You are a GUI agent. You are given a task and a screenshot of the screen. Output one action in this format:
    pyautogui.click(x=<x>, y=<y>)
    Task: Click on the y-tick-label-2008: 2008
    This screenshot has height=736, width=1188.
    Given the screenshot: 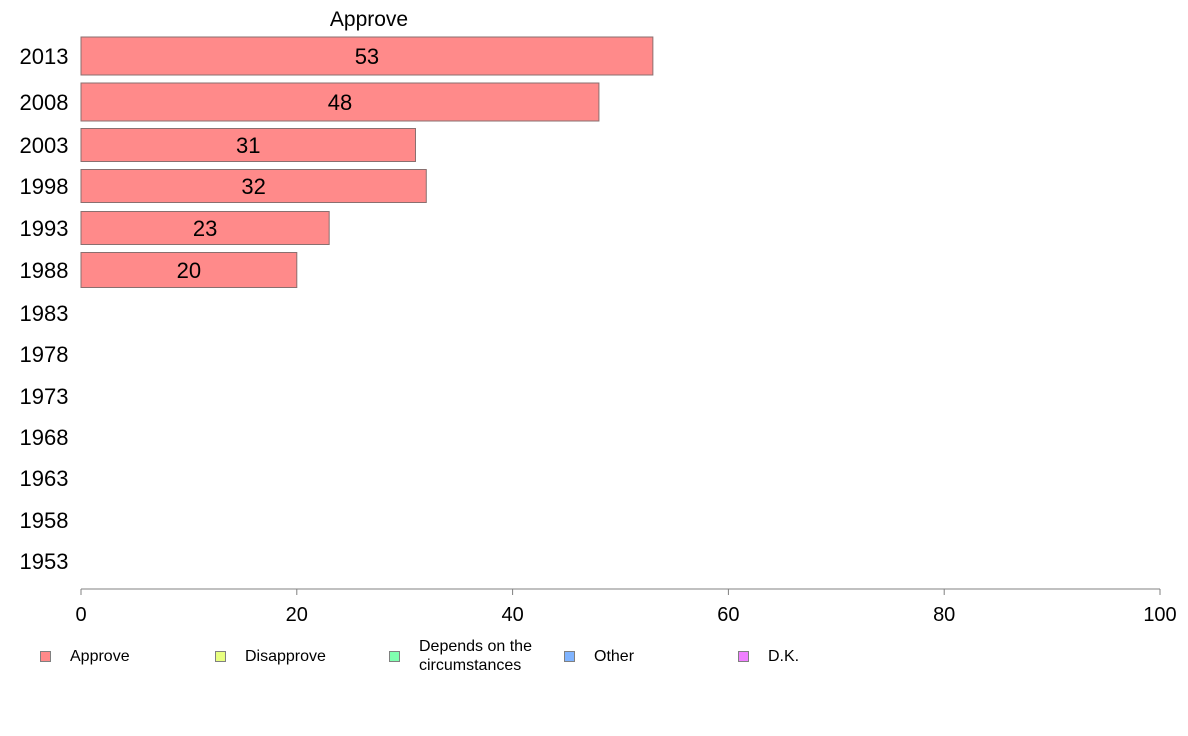 What is the action you would take?
    pyautogui.click(x=44, y=102)
    